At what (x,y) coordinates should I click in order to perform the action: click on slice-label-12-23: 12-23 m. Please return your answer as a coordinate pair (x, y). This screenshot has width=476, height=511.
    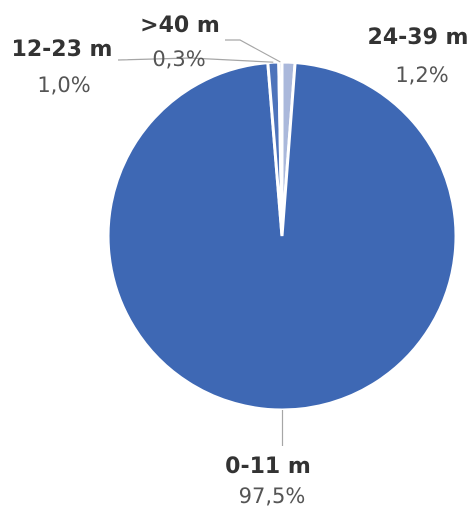
    Looking at the image, I should click on (62, 49).